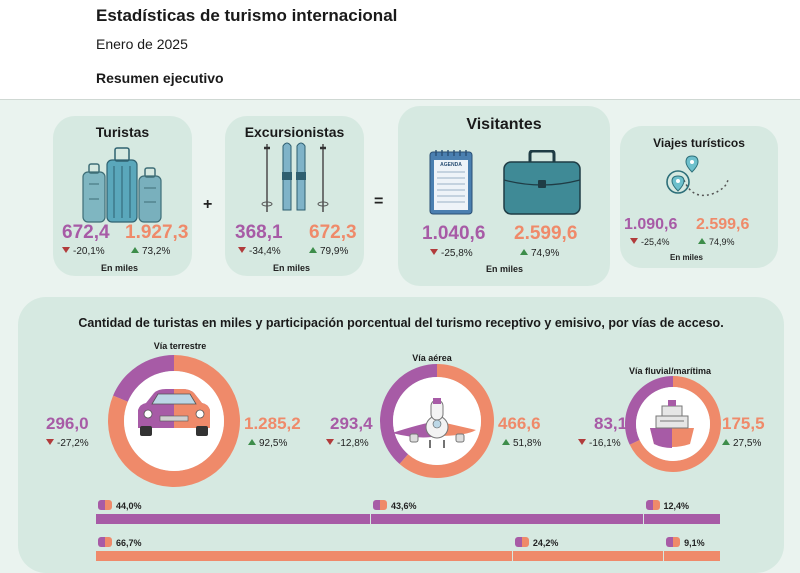 The height and width of the screenshot is (573, 800). I want to click on terrestre-receptivo-value: 296,0, so click(67, 423).